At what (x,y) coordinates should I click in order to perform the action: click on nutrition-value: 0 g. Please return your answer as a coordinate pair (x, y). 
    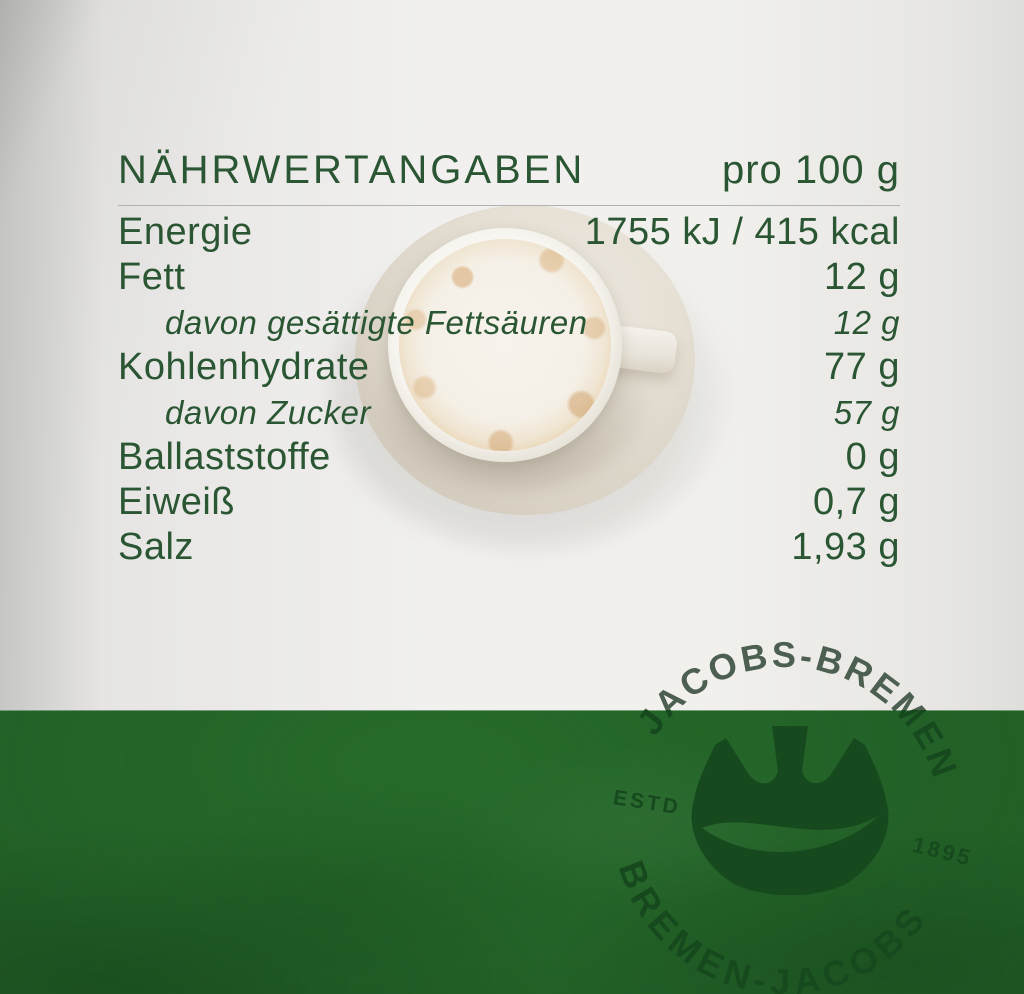
    Looking at the image, I should click on (872, 457).